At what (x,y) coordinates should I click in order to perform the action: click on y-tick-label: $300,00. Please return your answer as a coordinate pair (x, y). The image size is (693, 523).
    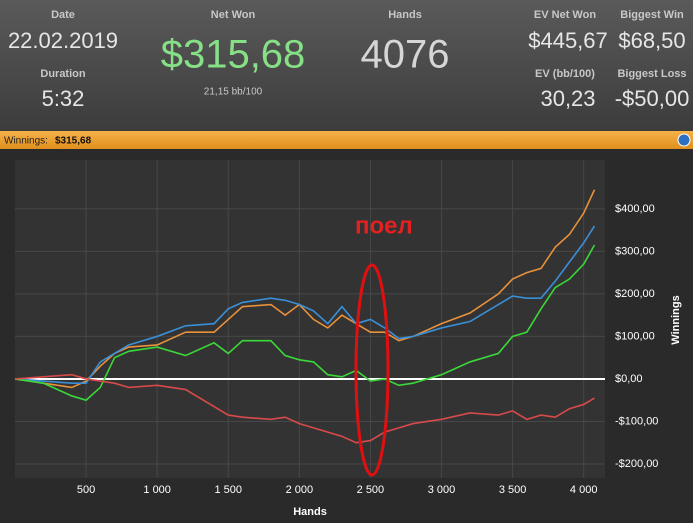
    Looking at the image, I should click on (635, 251).